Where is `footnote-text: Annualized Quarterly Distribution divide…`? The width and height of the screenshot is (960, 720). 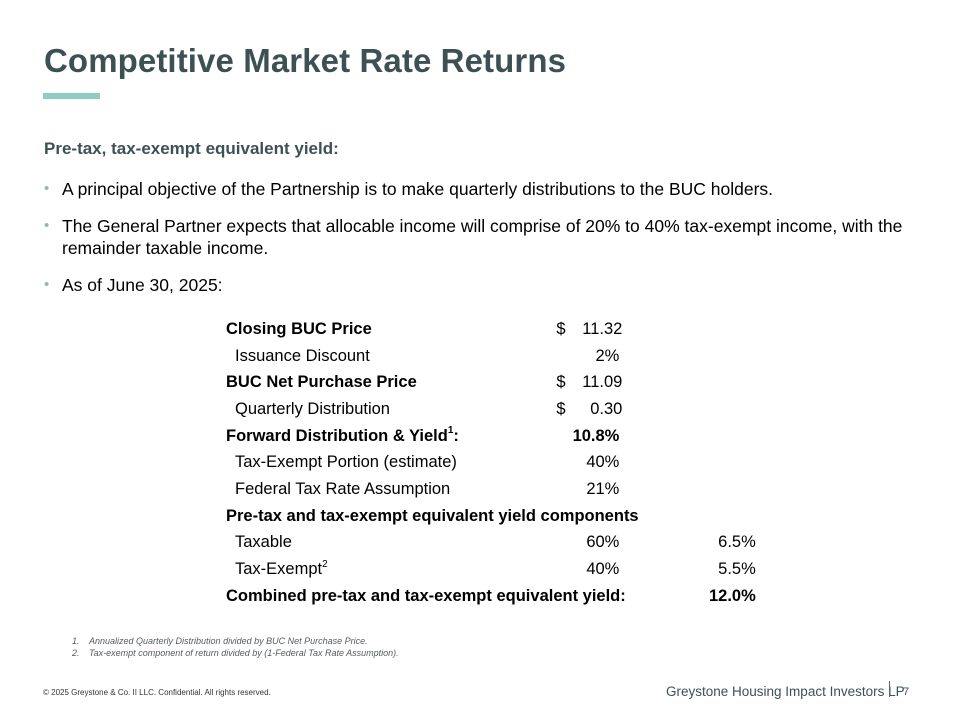
footnote-text: Annualized Quarterly Distribution divide… is located at coordinates (228, 641).